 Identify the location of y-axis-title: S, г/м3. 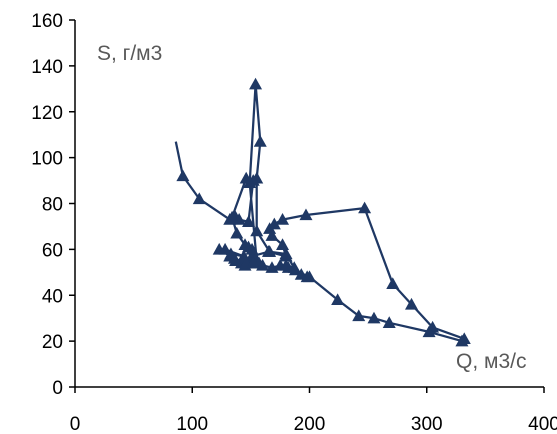
(129, 53).